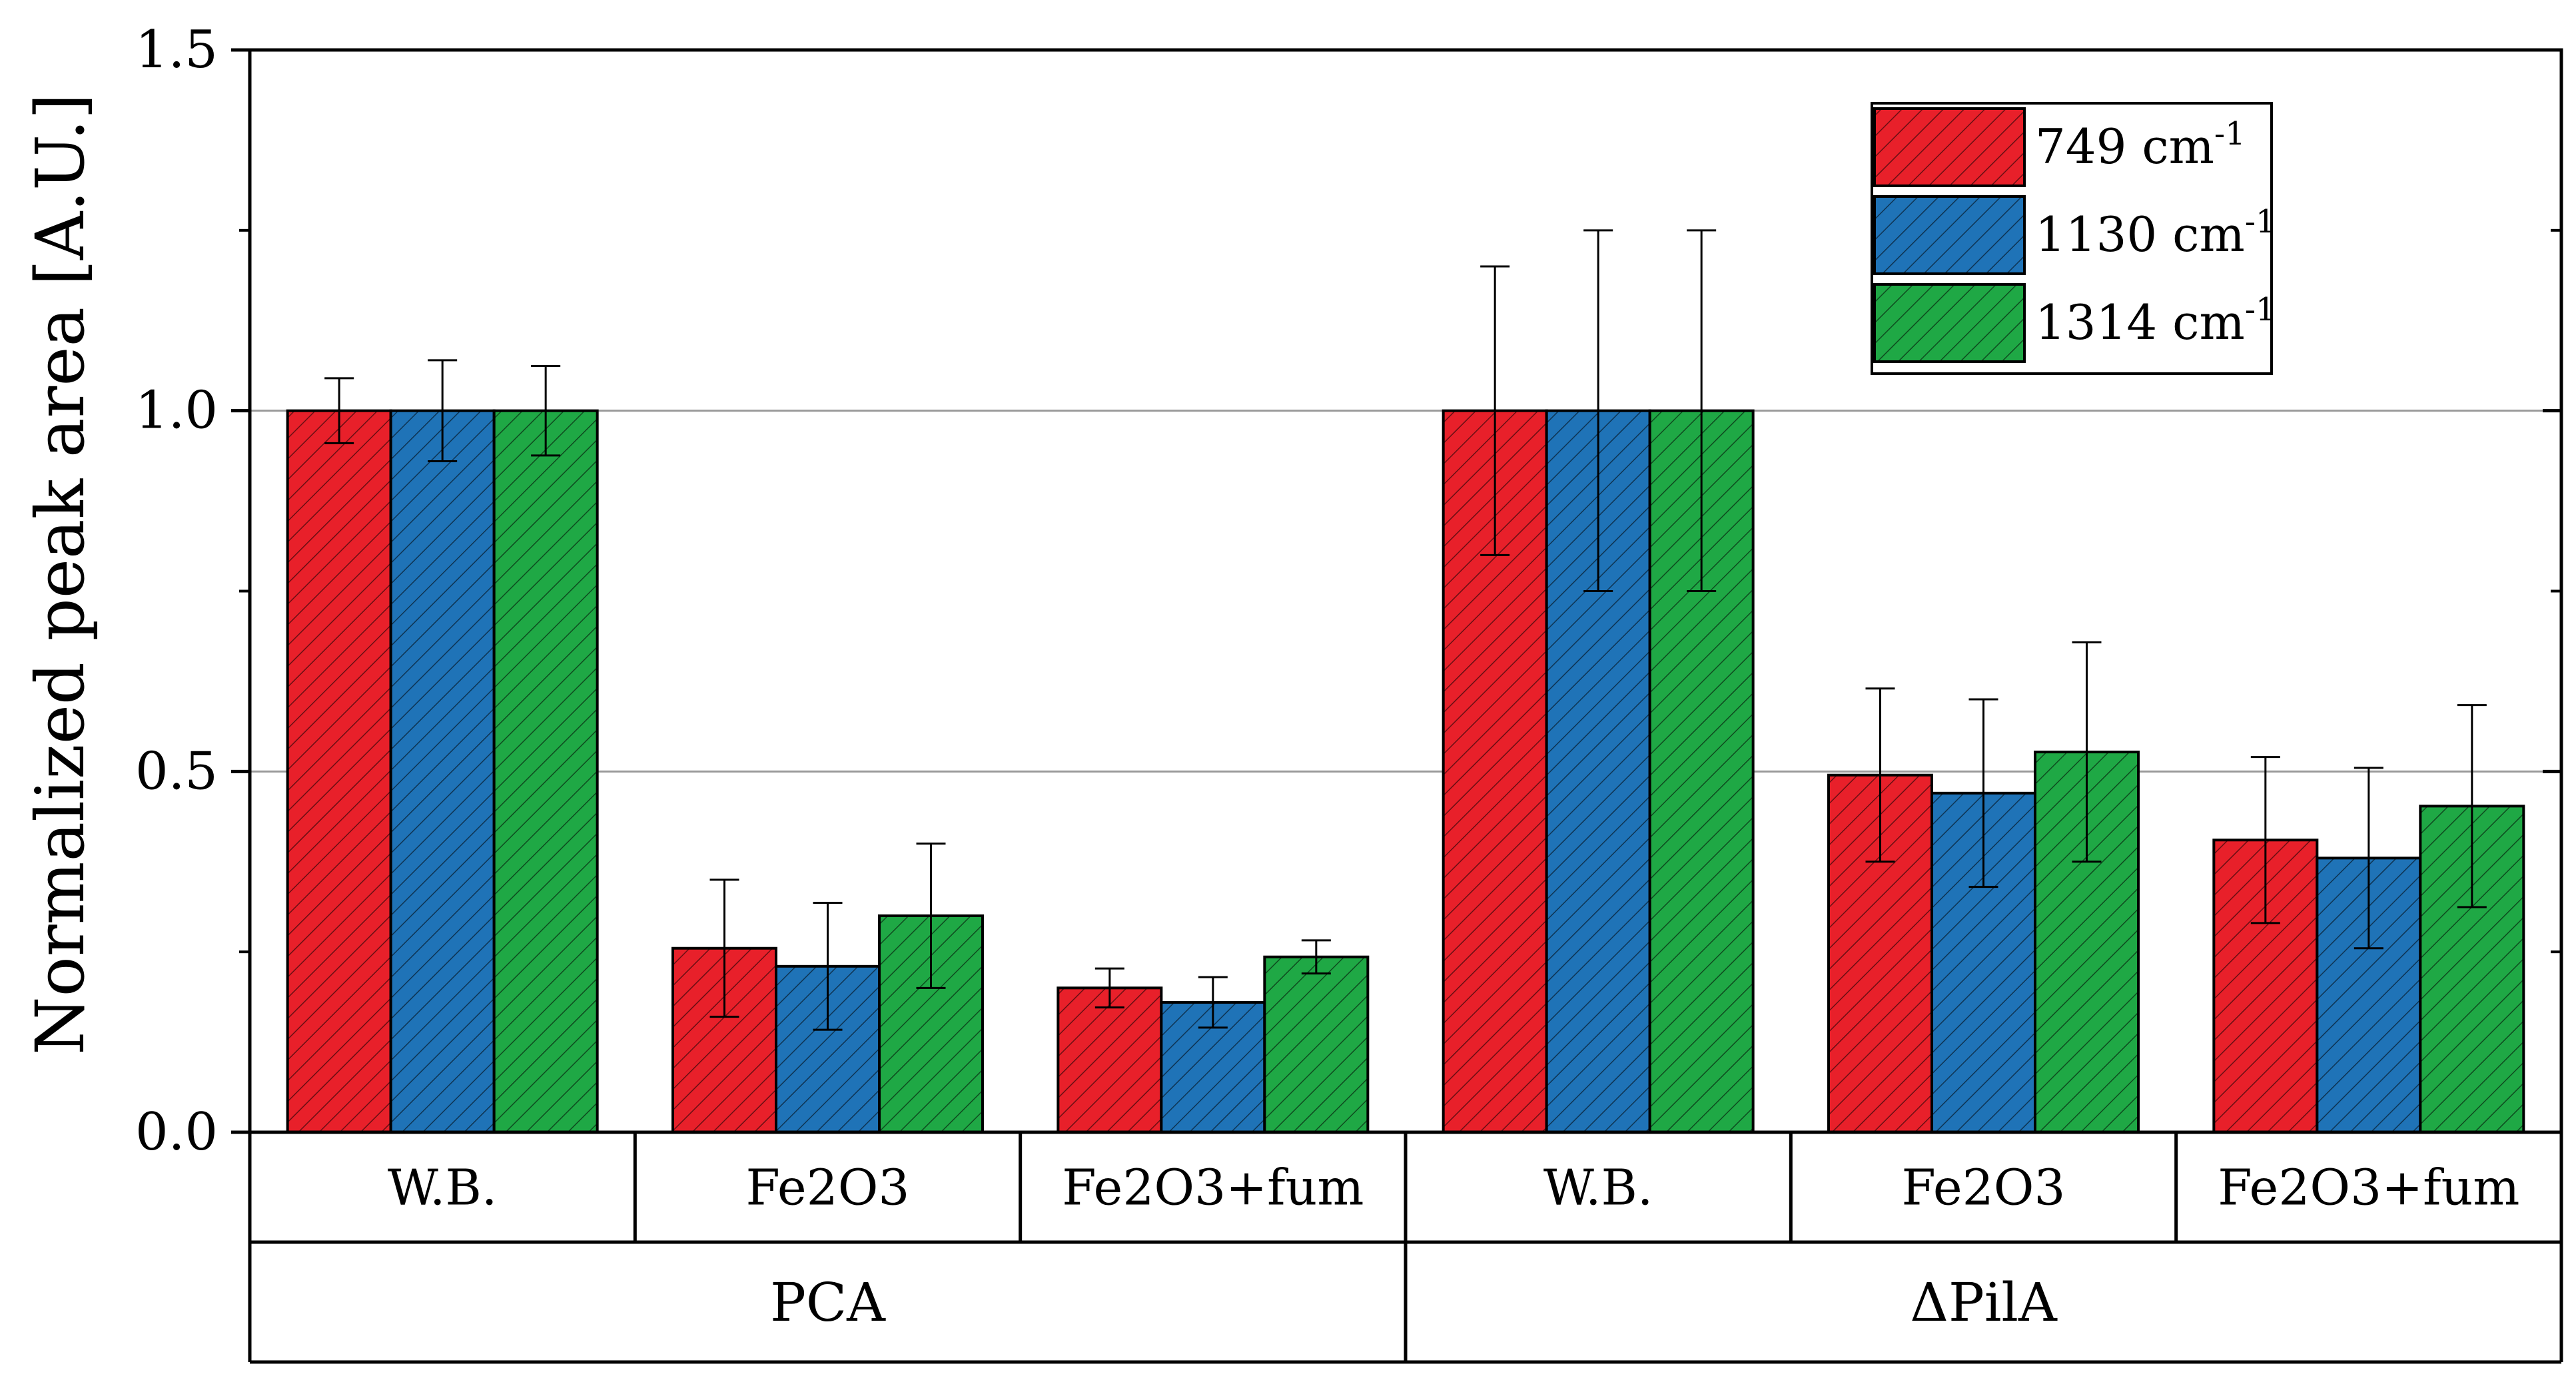  I want to click on y-tick-label: 0.5, so click(176, 771).